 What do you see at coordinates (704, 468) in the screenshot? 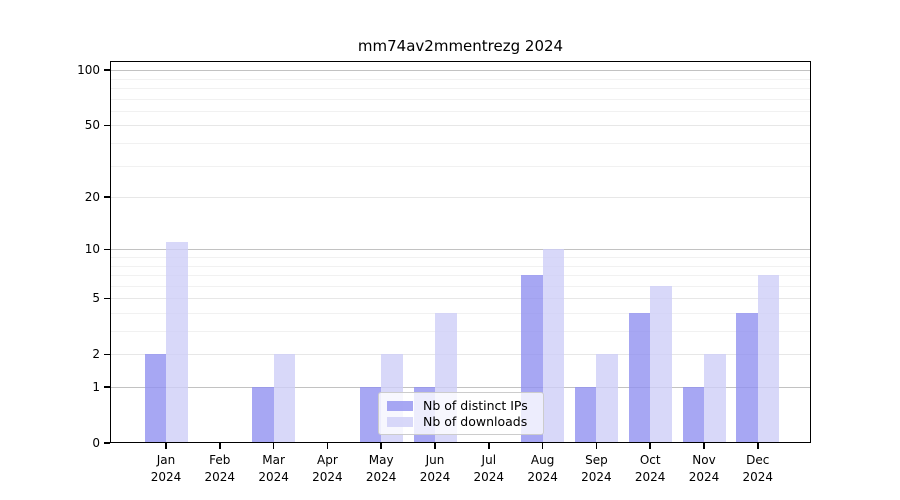
I see `x-tick-label-nov: Nov 2024` at bounding box center [704, 468].